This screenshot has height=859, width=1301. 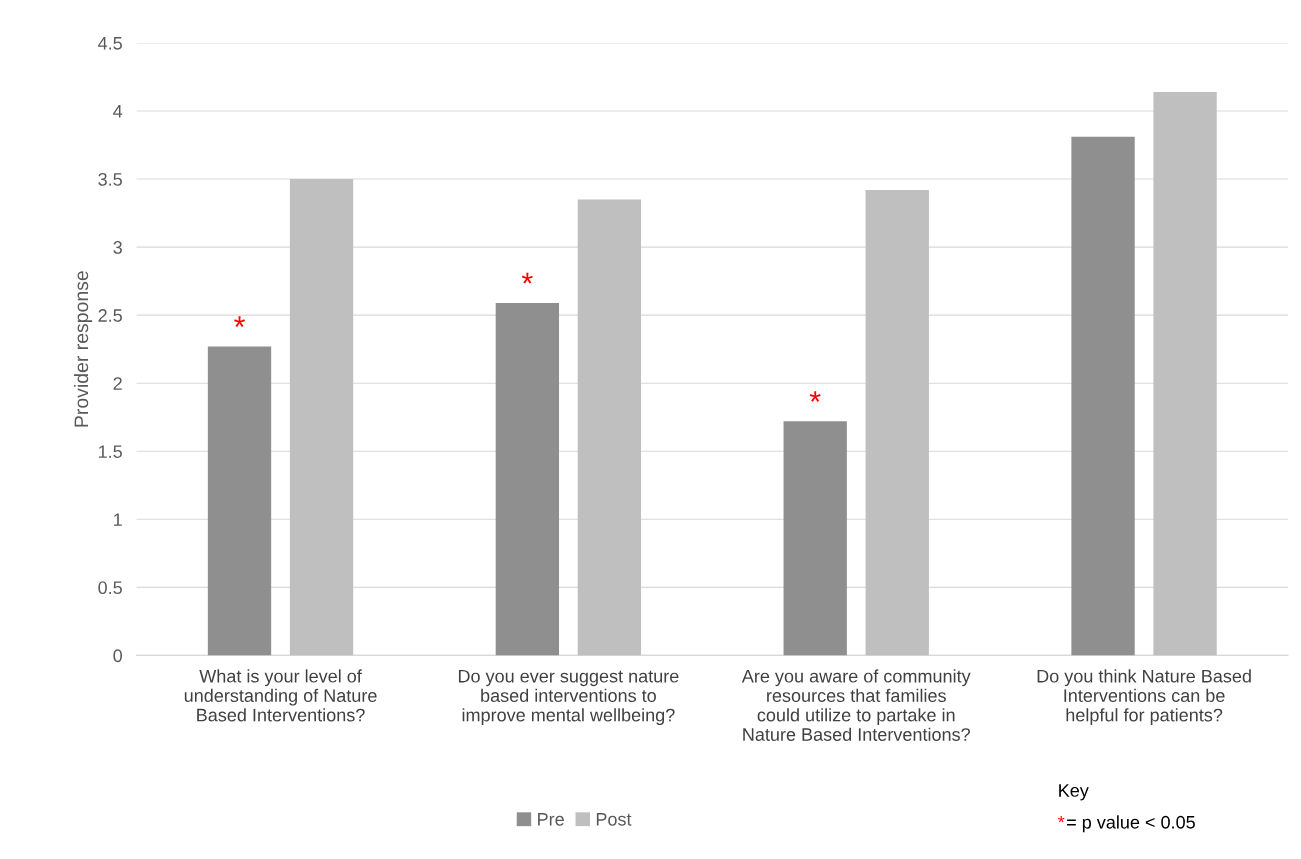 I want to click on legend-label: Post, so click(x=614, y=819).